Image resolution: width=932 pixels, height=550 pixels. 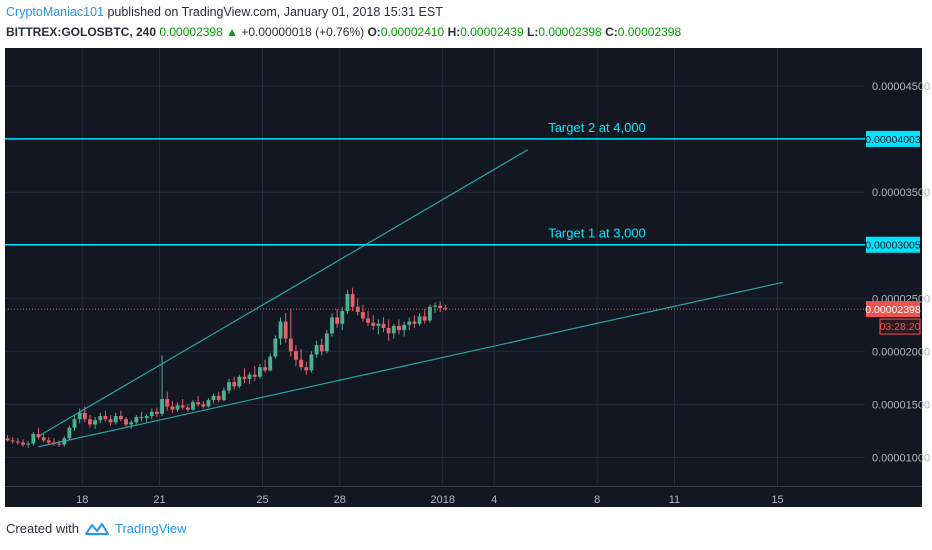 What do you see at coordinates (597, 500) in the screenshot?
I see `x-tick-label: 8` at bounding box center [597, 500].